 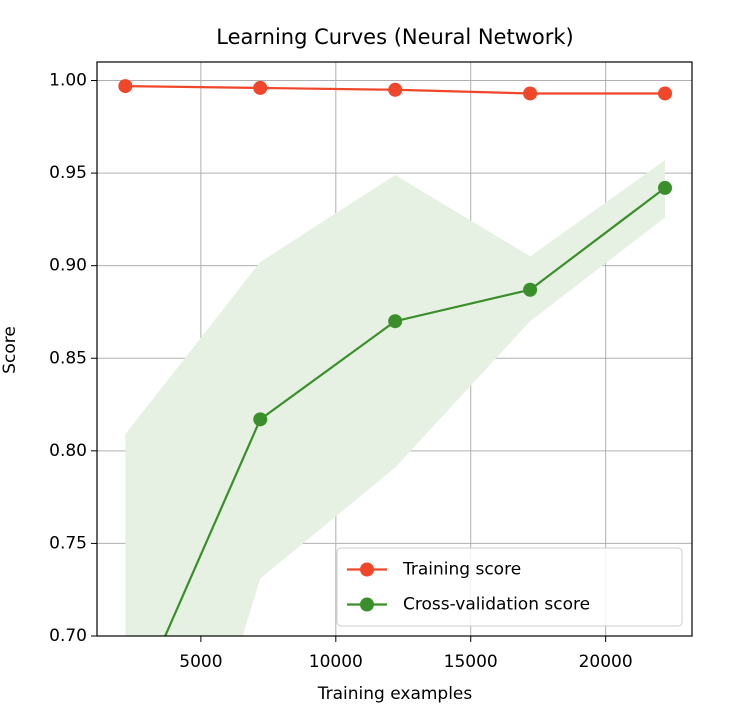 I want to click on x-tick-label: 20000, so click(x=606, y=662).